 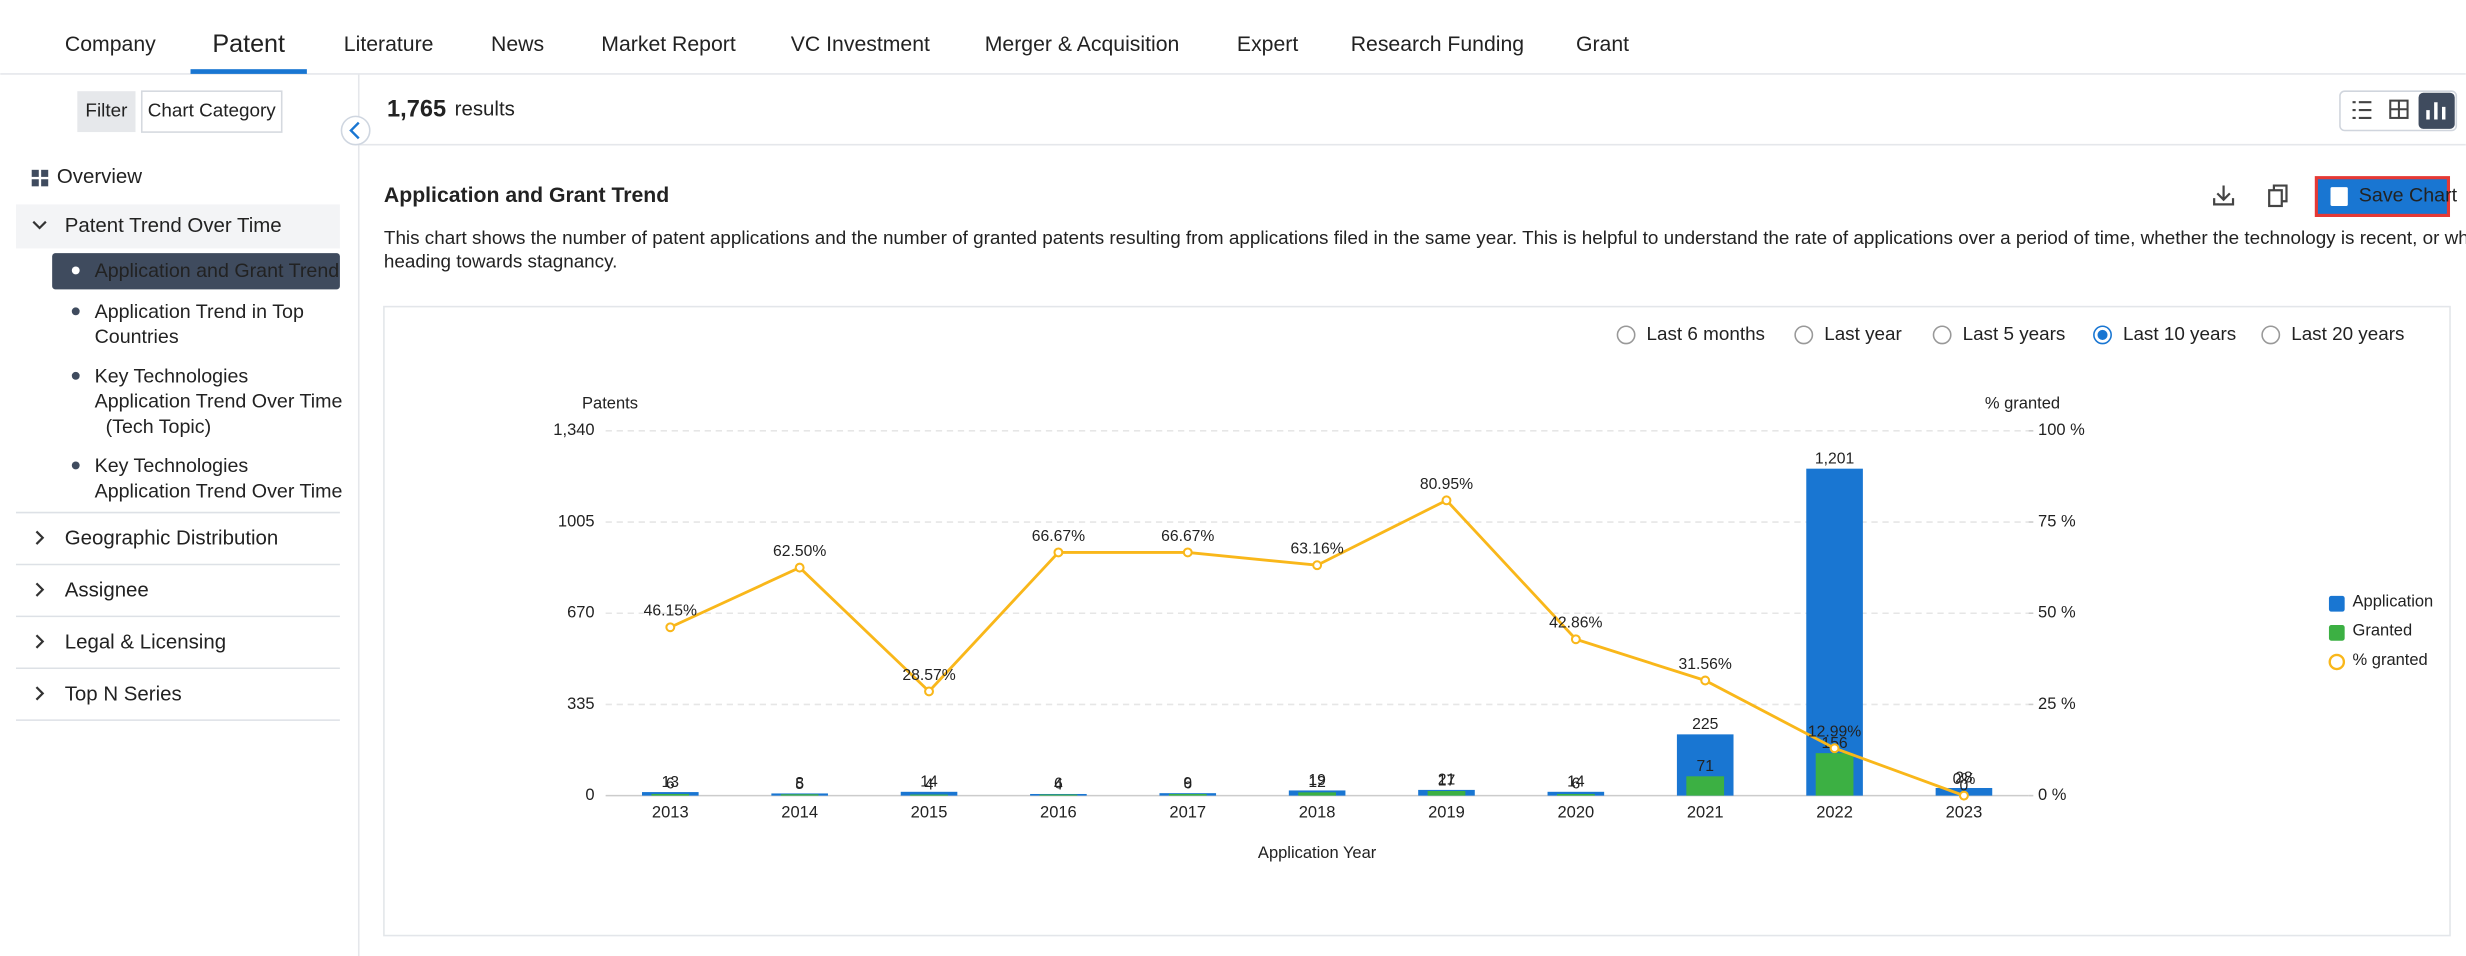 What do you see at coordinates (1704, 766) in the screenshot?
I see `data-label: 71` at bounding box center [1704, 766].